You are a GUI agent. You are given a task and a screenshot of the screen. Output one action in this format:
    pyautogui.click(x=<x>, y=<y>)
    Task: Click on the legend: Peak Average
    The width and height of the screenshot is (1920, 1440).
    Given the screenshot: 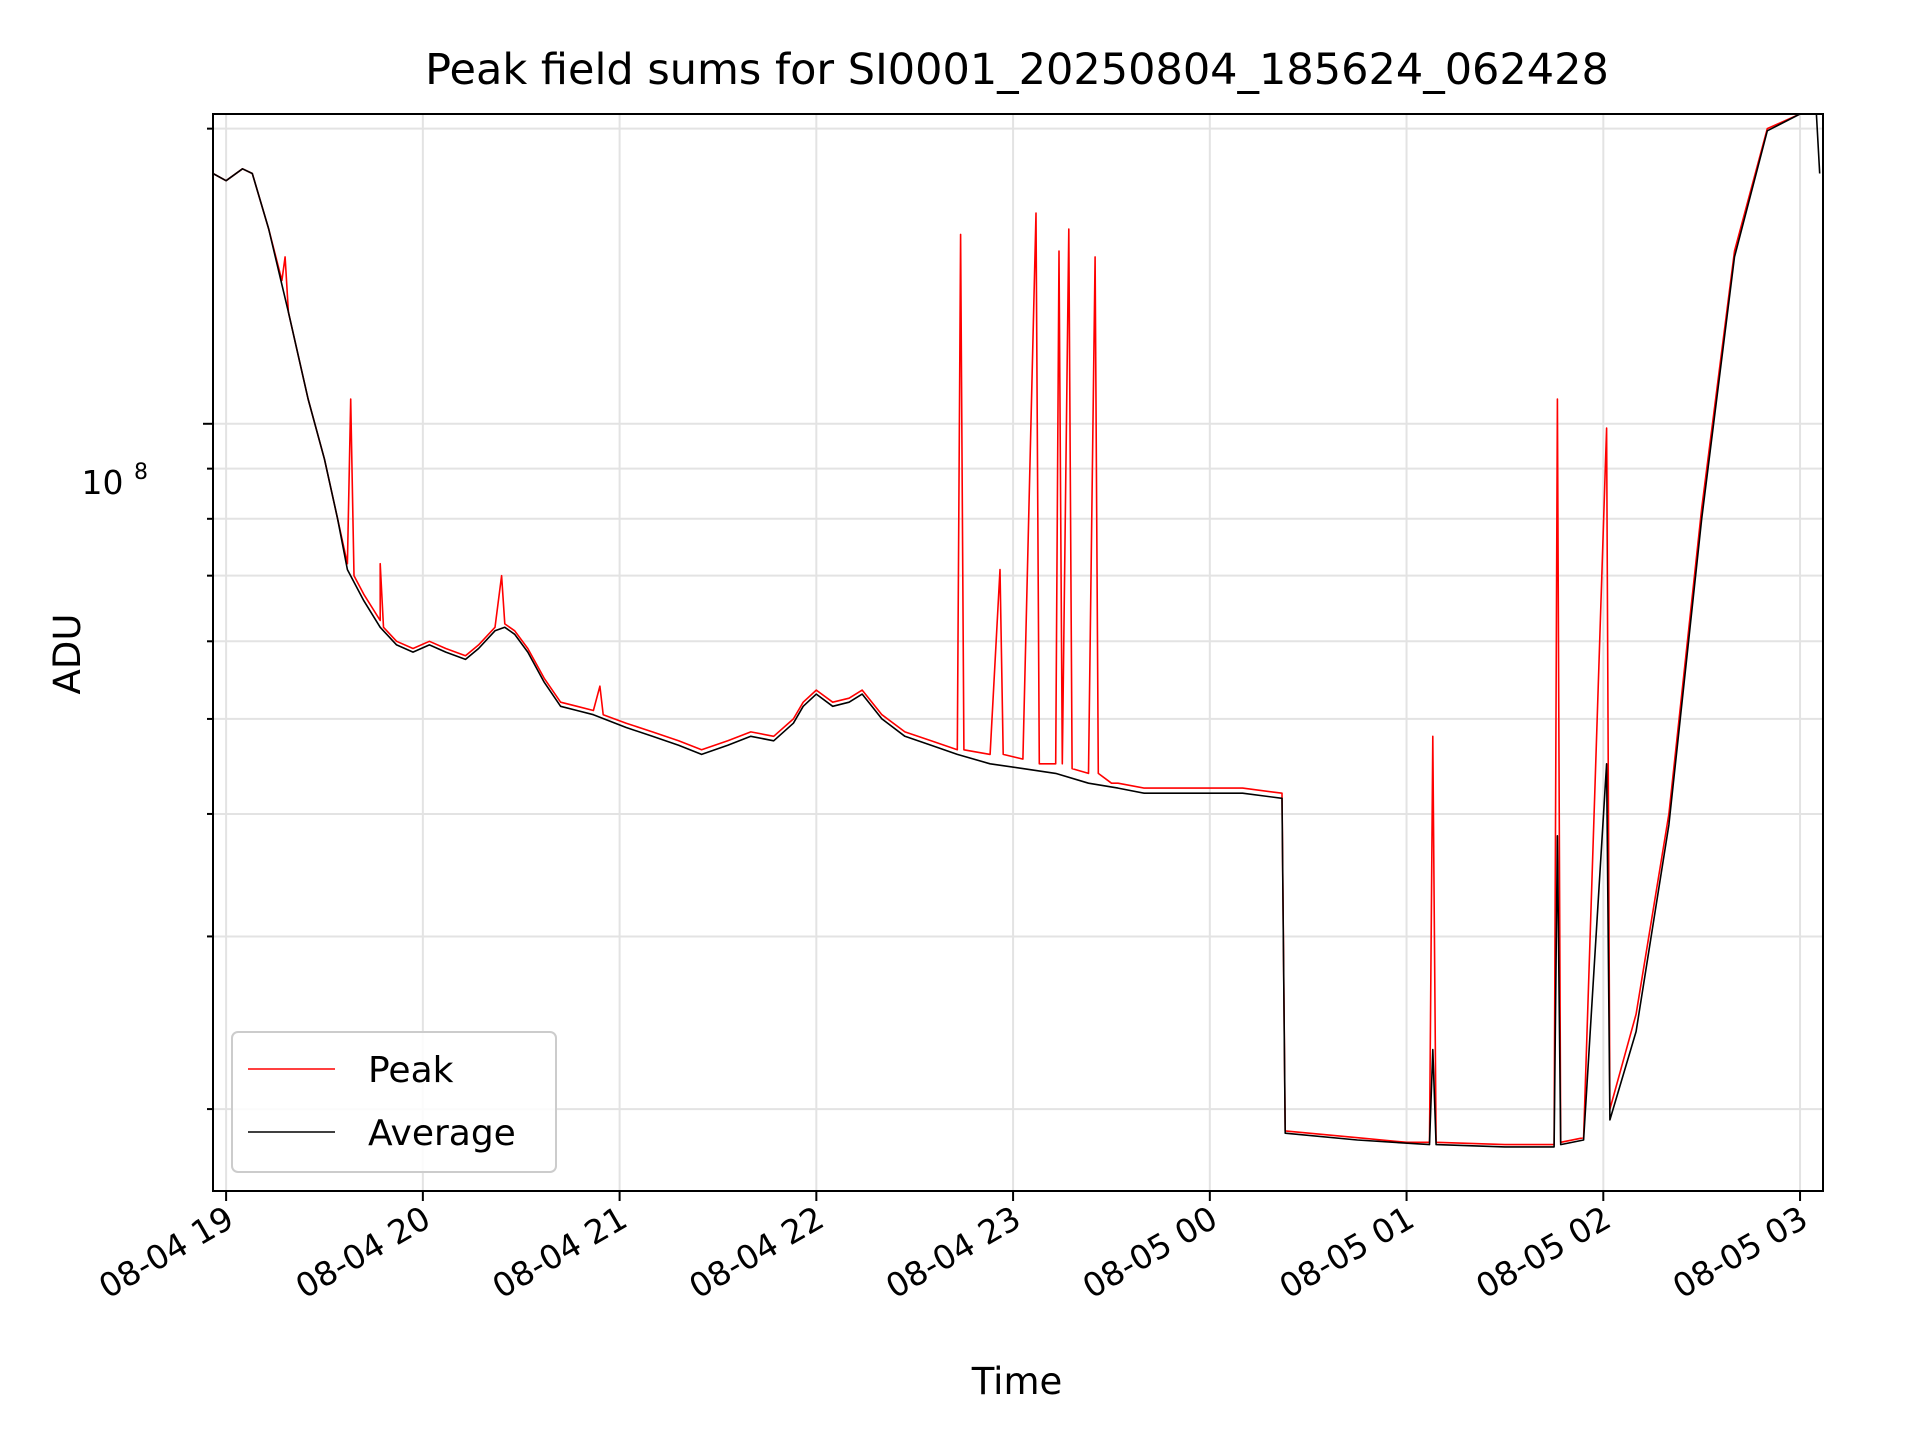 What is the action you would take?
    pyautogui.click(x=394, y=1102)
    